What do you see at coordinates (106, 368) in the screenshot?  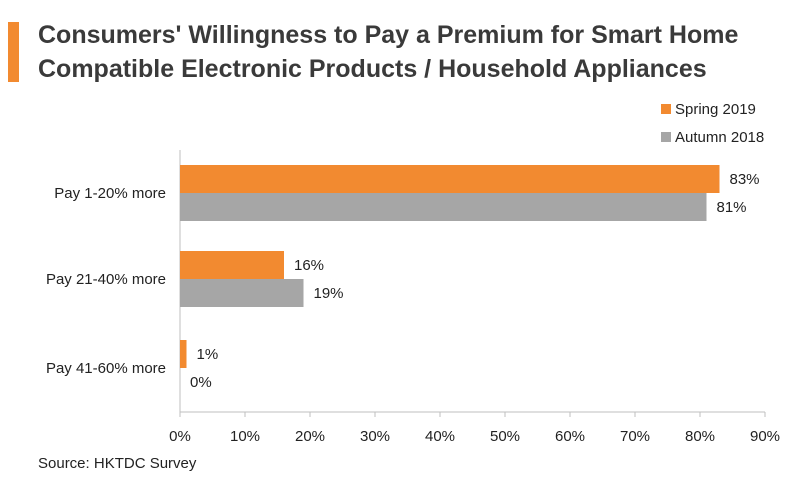 I see `category-label: Pay 41-60% more` at bounding box center [106, 368].